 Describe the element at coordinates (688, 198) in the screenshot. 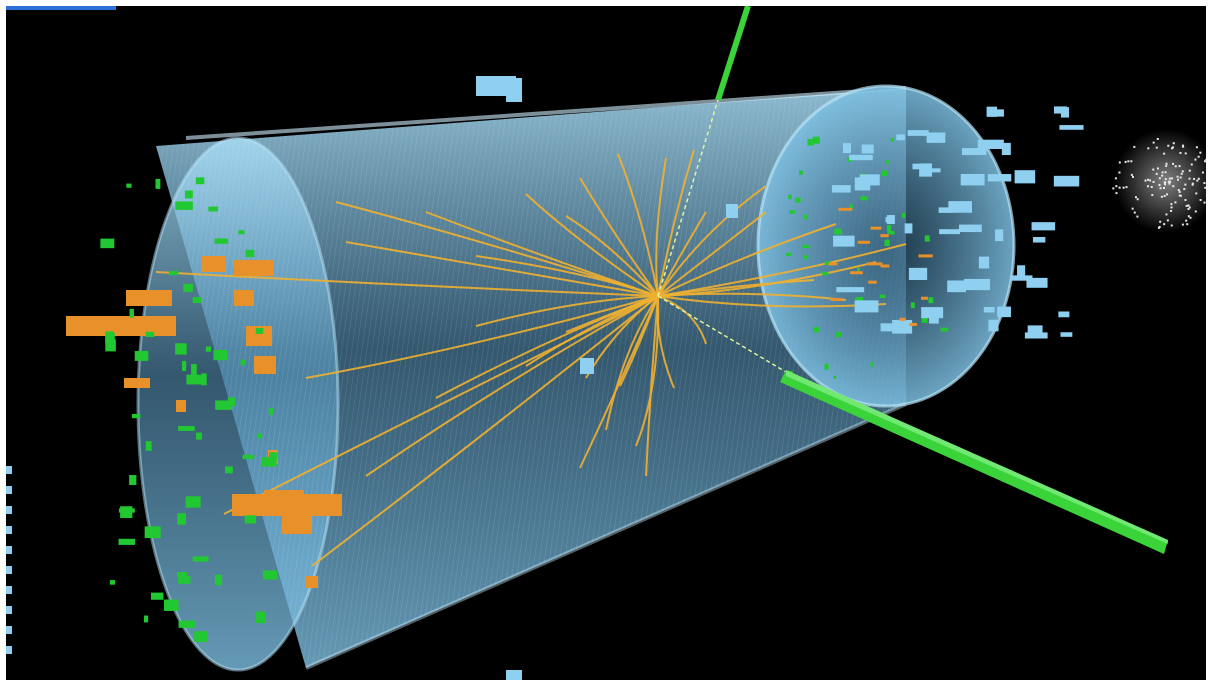

I see `green-beam-dashed-upper` at that location.